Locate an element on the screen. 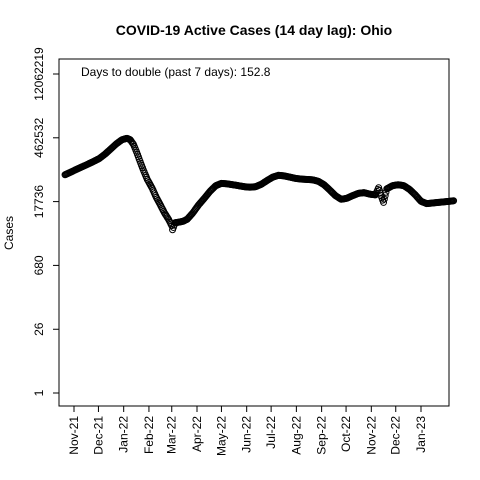  y-tick-label: 462532 is located at coordinates (39, 137).